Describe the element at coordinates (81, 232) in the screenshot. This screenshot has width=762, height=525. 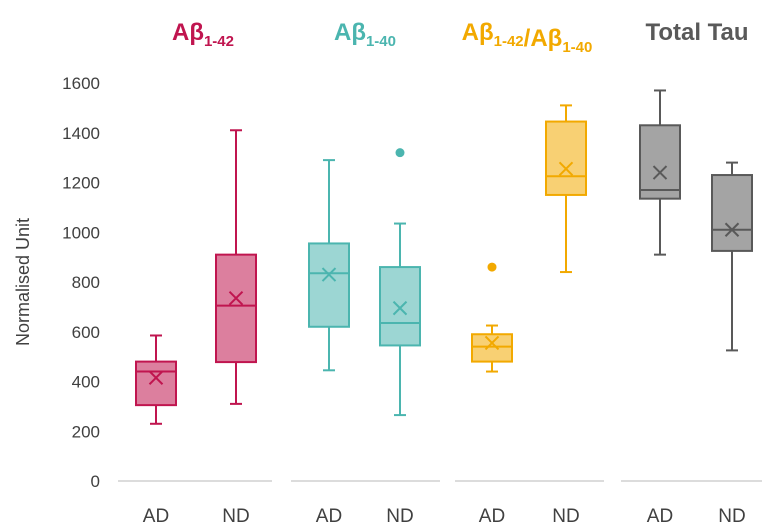
I see `y-tick-label: 1000` at that location.